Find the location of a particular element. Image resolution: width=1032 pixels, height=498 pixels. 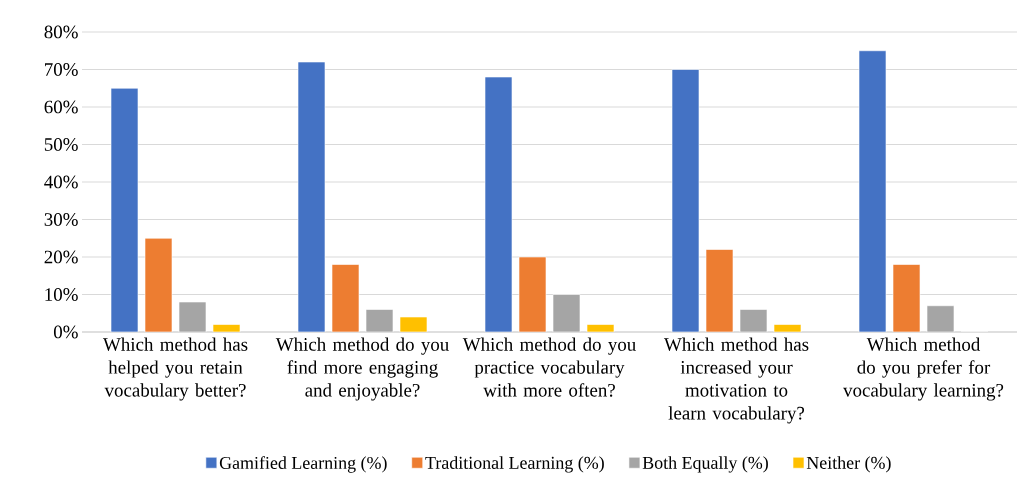

y-tick-label: 0% is located at coordinates (65, 332).